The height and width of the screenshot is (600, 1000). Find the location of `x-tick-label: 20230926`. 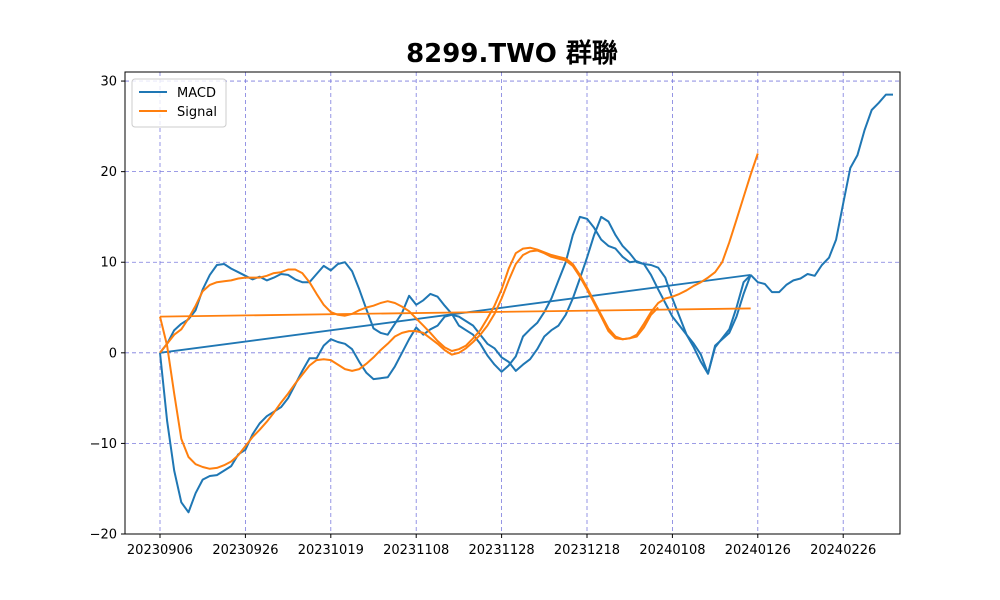

x-tick-label: 20230926 is located at coordinates (245, 550).